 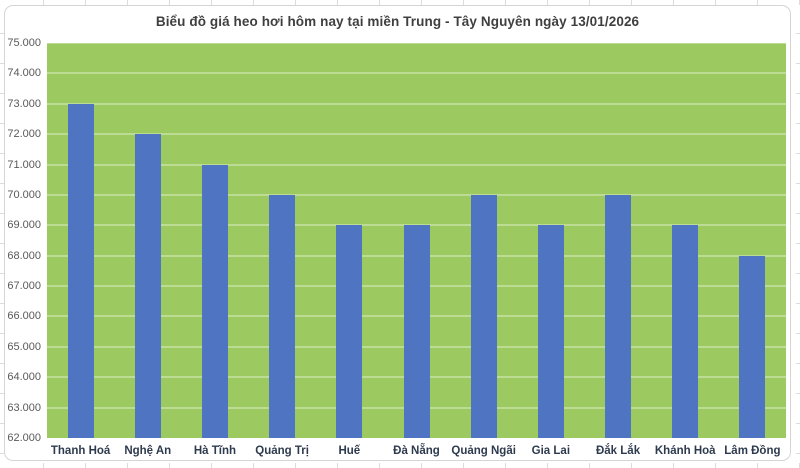 What do you see at coordinates (551, 451) in the screenshot?
I see `x-category-label: Gia Lai` at bounding box center [551, 451].